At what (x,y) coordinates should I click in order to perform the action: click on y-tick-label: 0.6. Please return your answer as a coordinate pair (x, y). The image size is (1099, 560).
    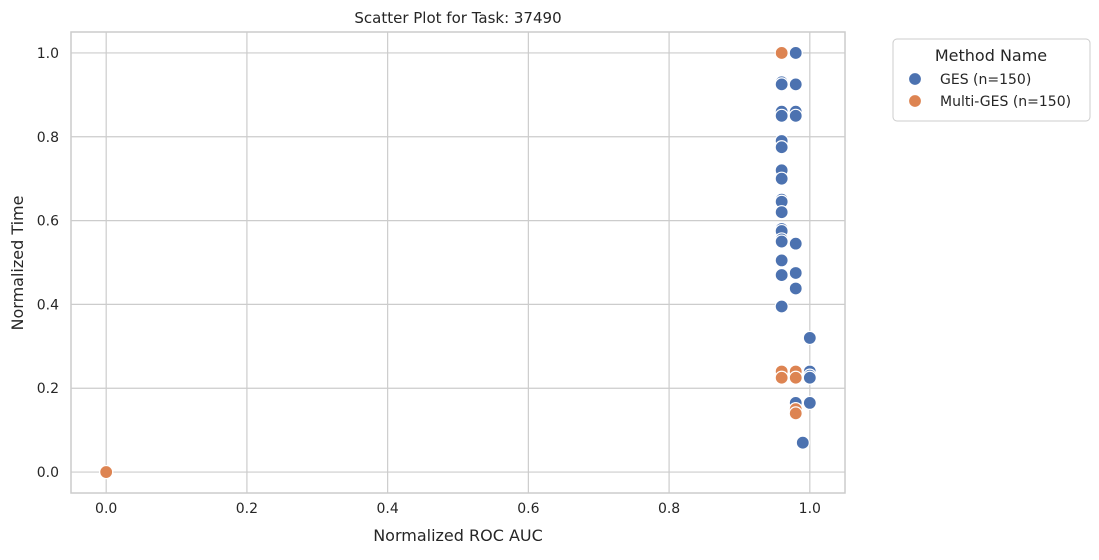
    Looking at the image, I should click on (48, 222).